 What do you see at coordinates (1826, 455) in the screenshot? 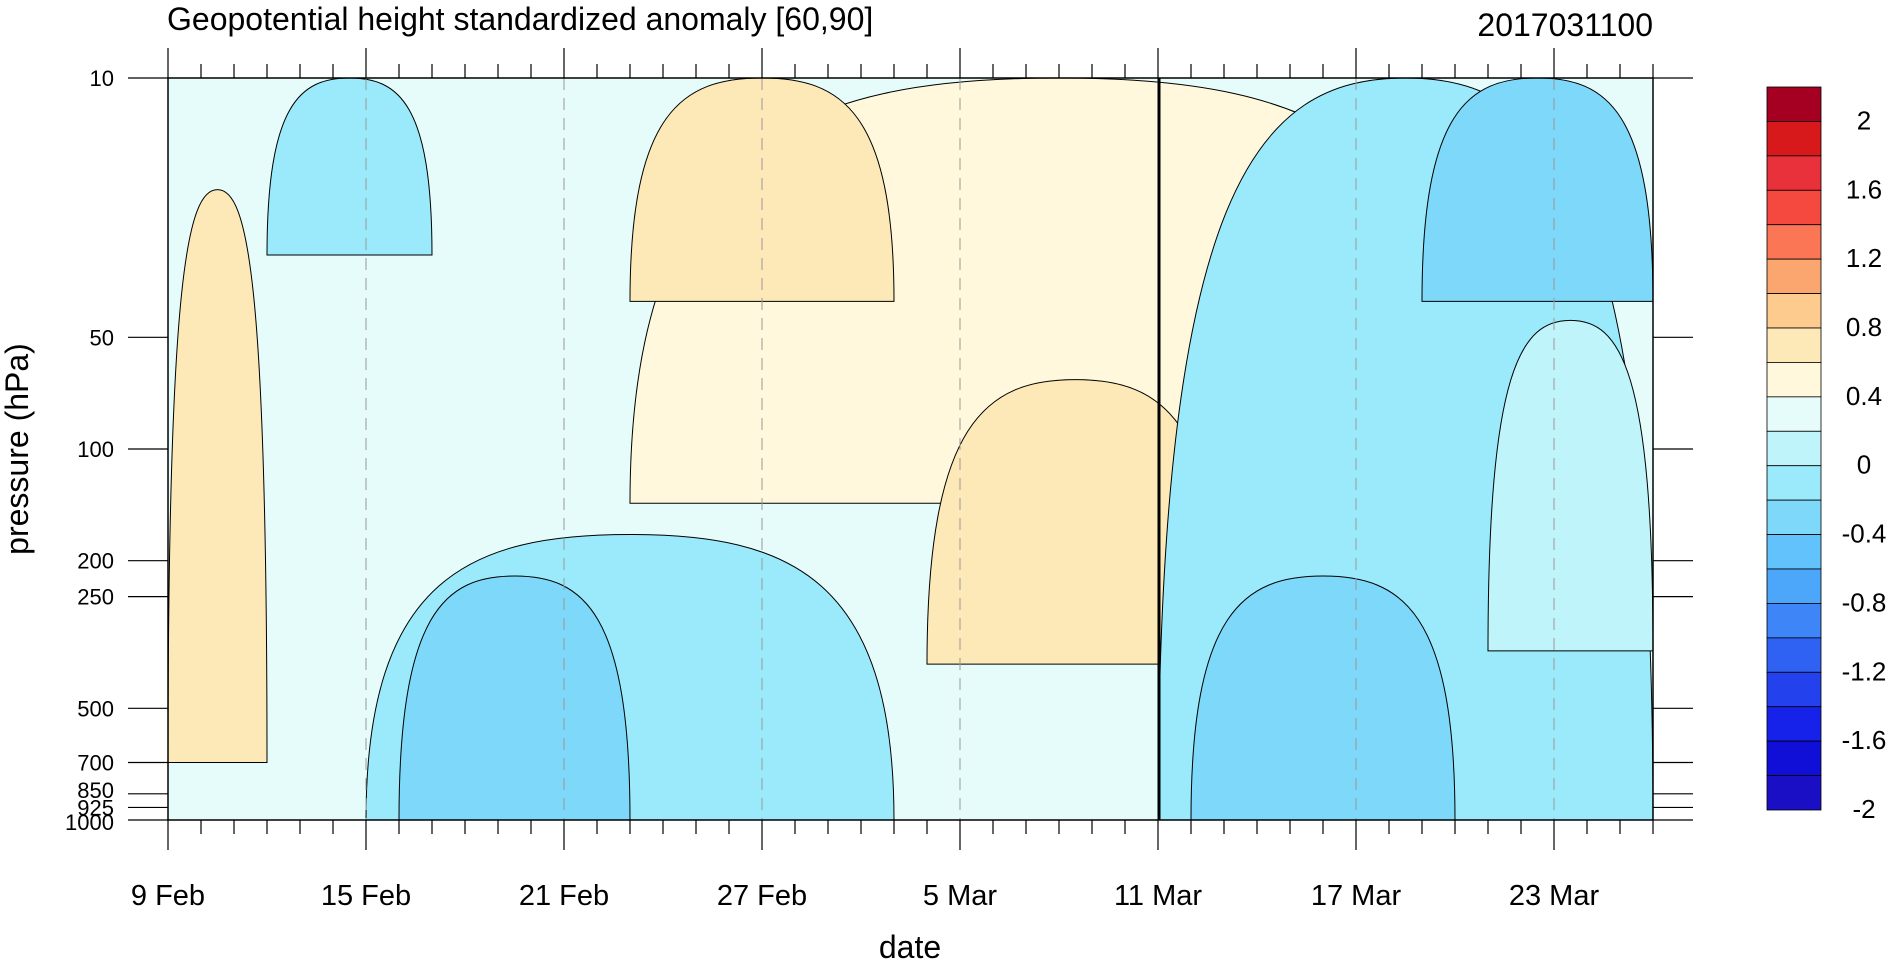
I see `colorbar: 2 1.6 1.2 0.8 0.4 0 -0.4 -0.8 -1.2 -1.6 -2` at bounding box center [1826, 455].